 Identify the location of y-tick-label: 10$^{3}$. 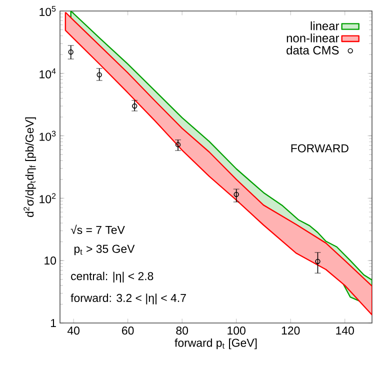
(48, 135).